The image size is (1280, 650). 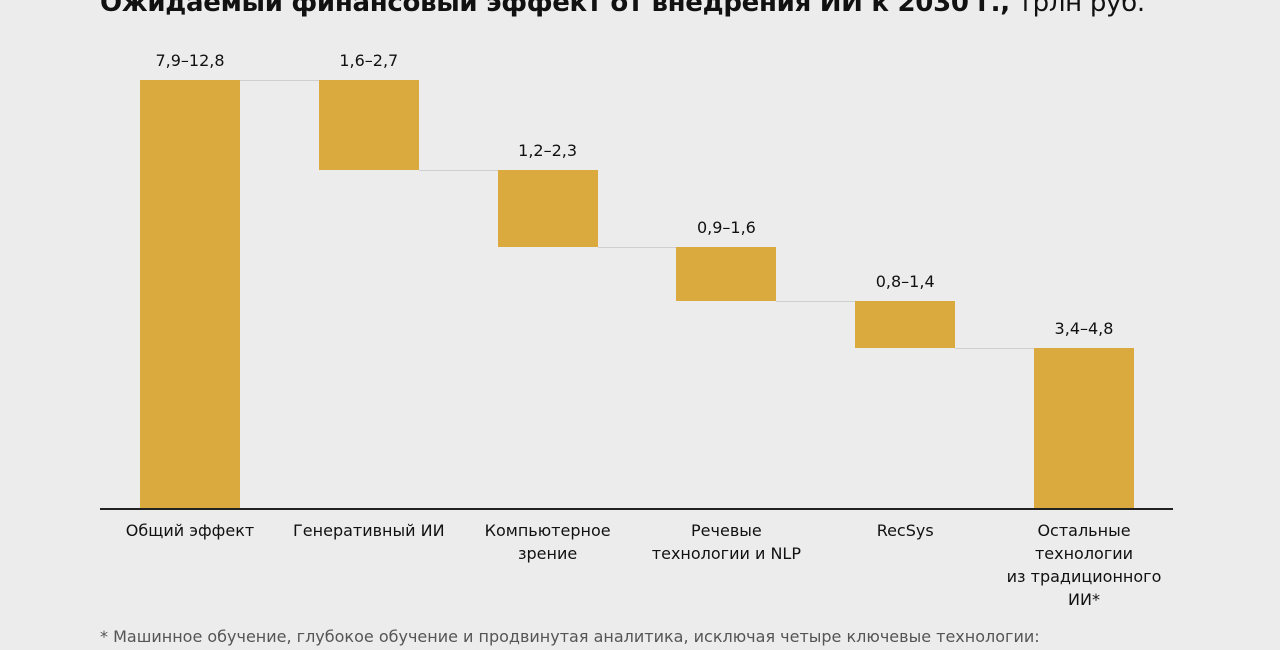 What do you see at coordinates (548, 151) in the screenshot?
I see `data-label: 1,2–2,3` at bounding box center [548, 151].